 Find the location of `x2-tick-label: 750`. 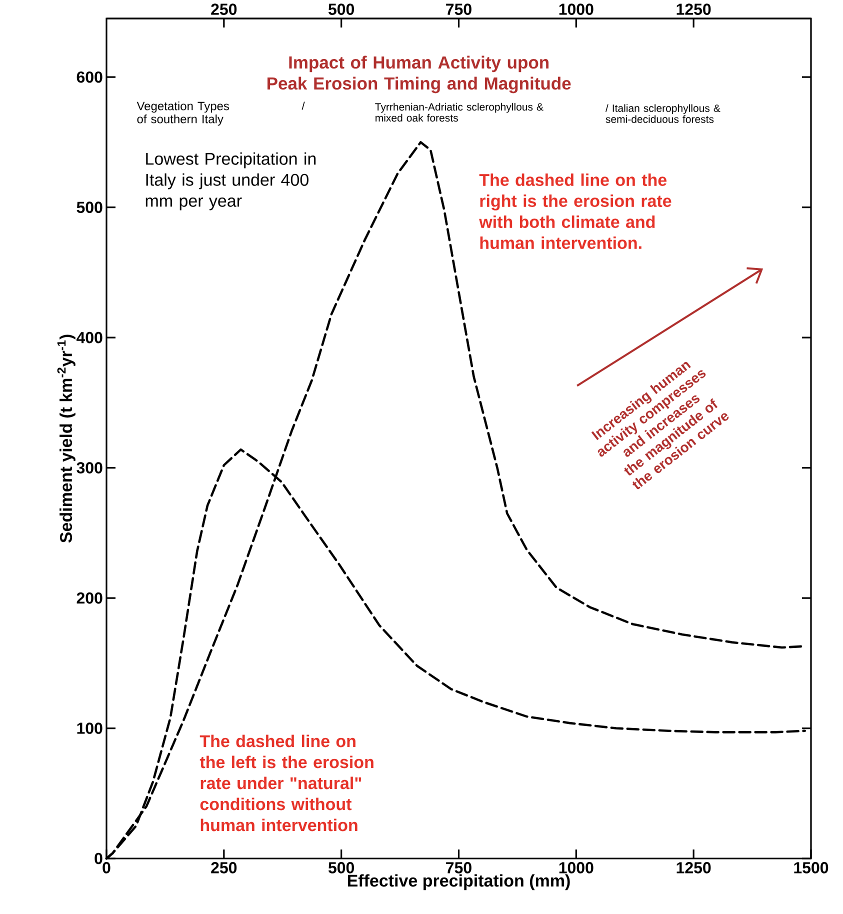

x2-tick-label: 750 is located at coordinates (459, 9).